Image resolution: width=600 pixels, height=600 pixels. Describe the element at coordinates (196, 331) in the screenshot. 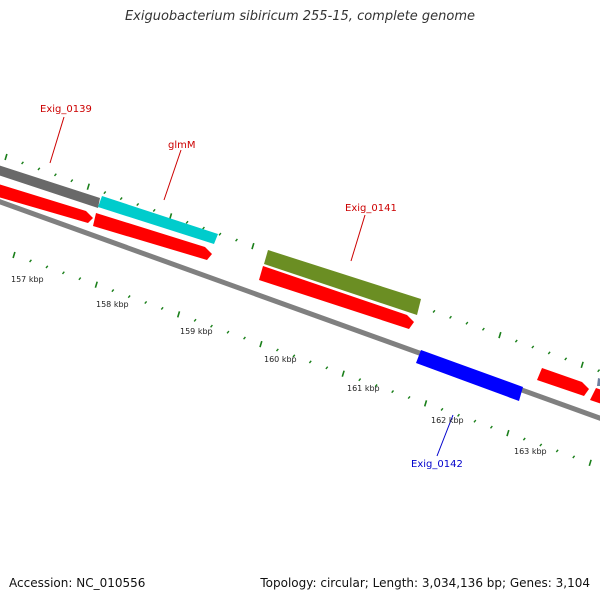

I see `kbp-label-159: 159 kbp` at that location.